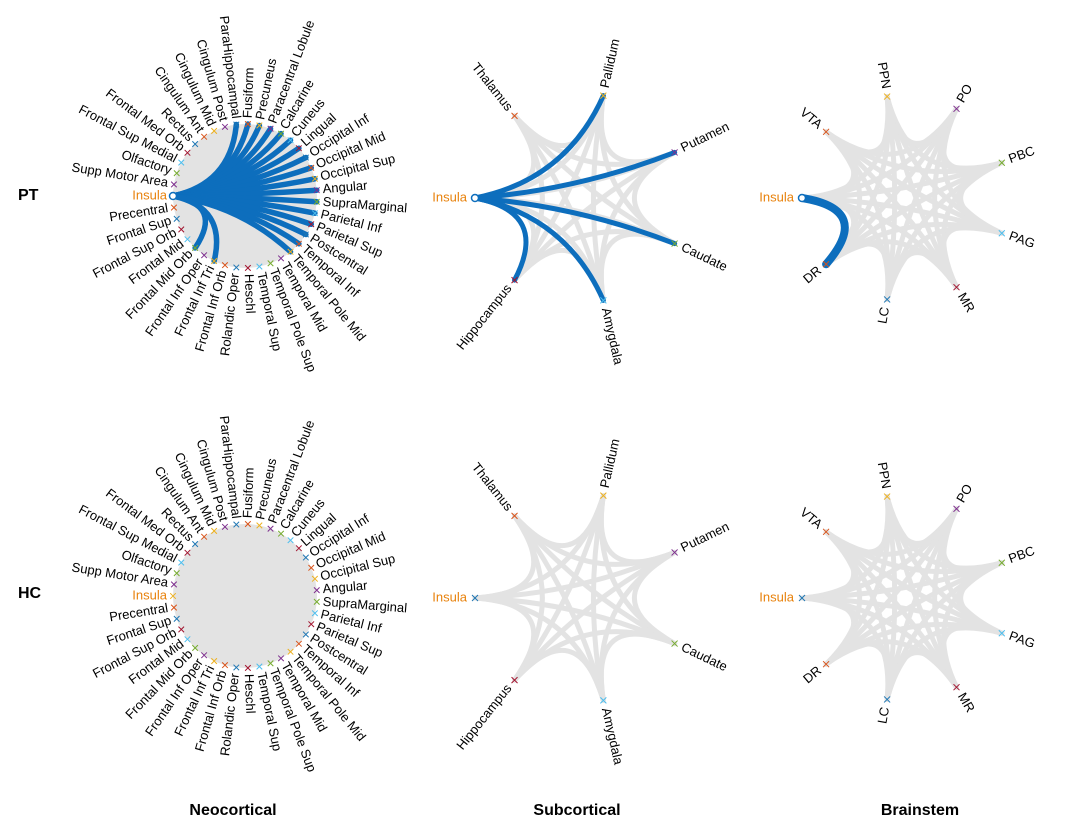 Image resolution: width=1084 pixels, height=825 pixels. What do you see at coordinates (956, 509) in the screenshot?
I see `node-marker-po` at bounding box center [956, 509].